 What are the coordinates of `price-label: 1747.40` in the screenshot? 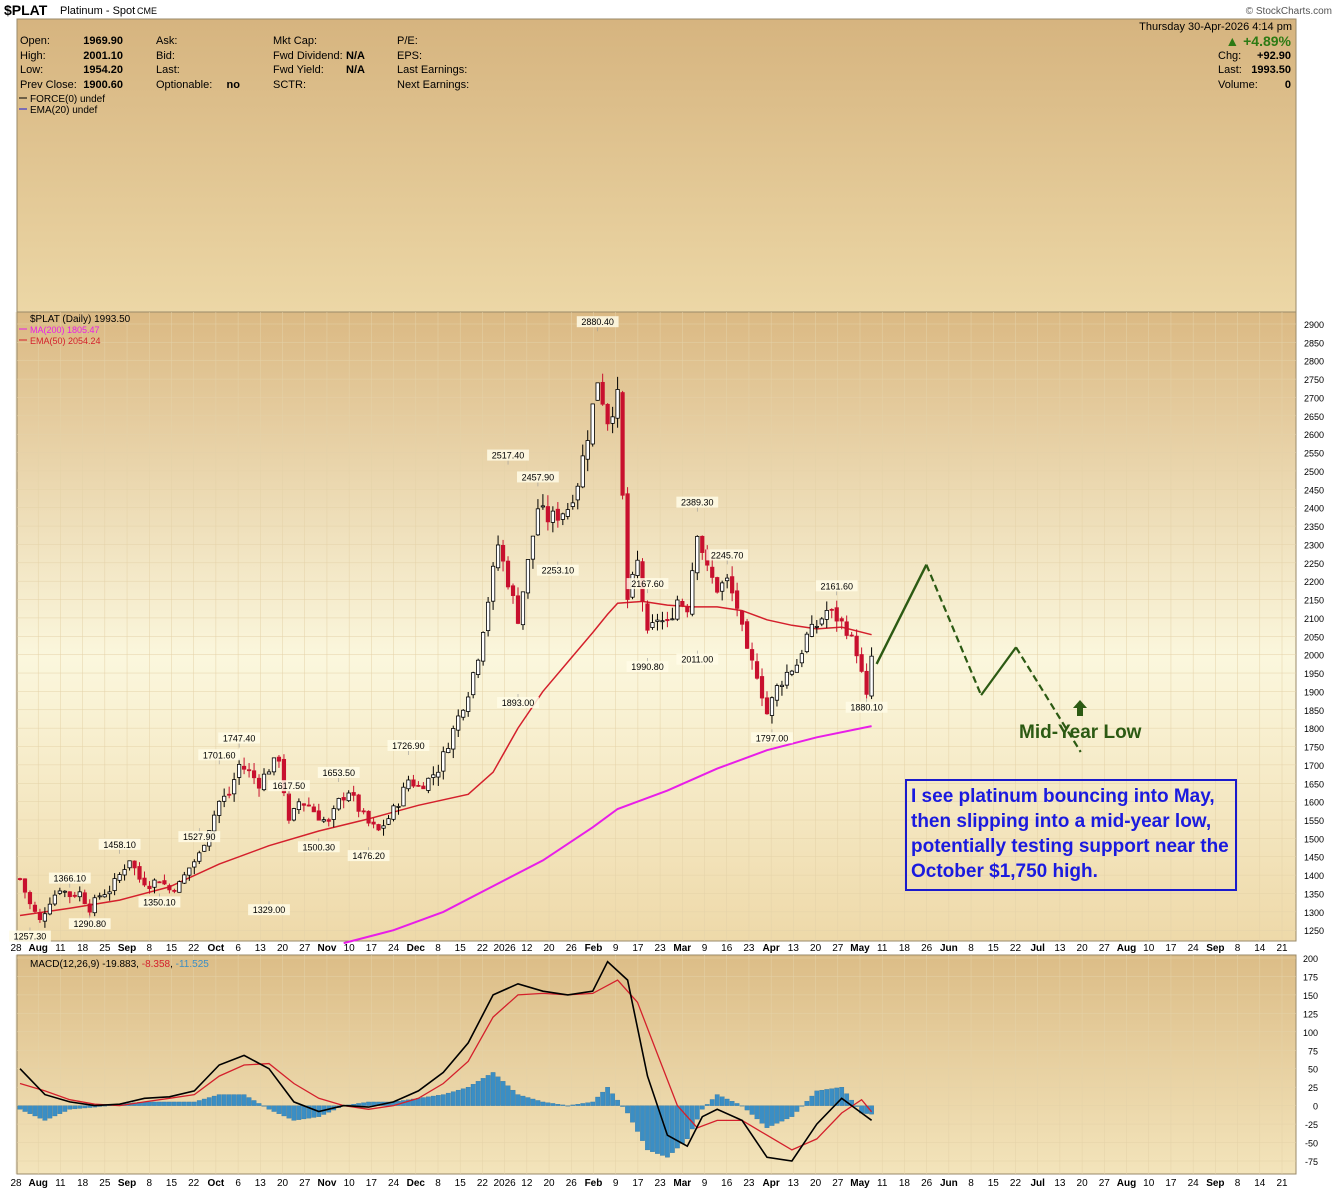 It's located at (239, 738).